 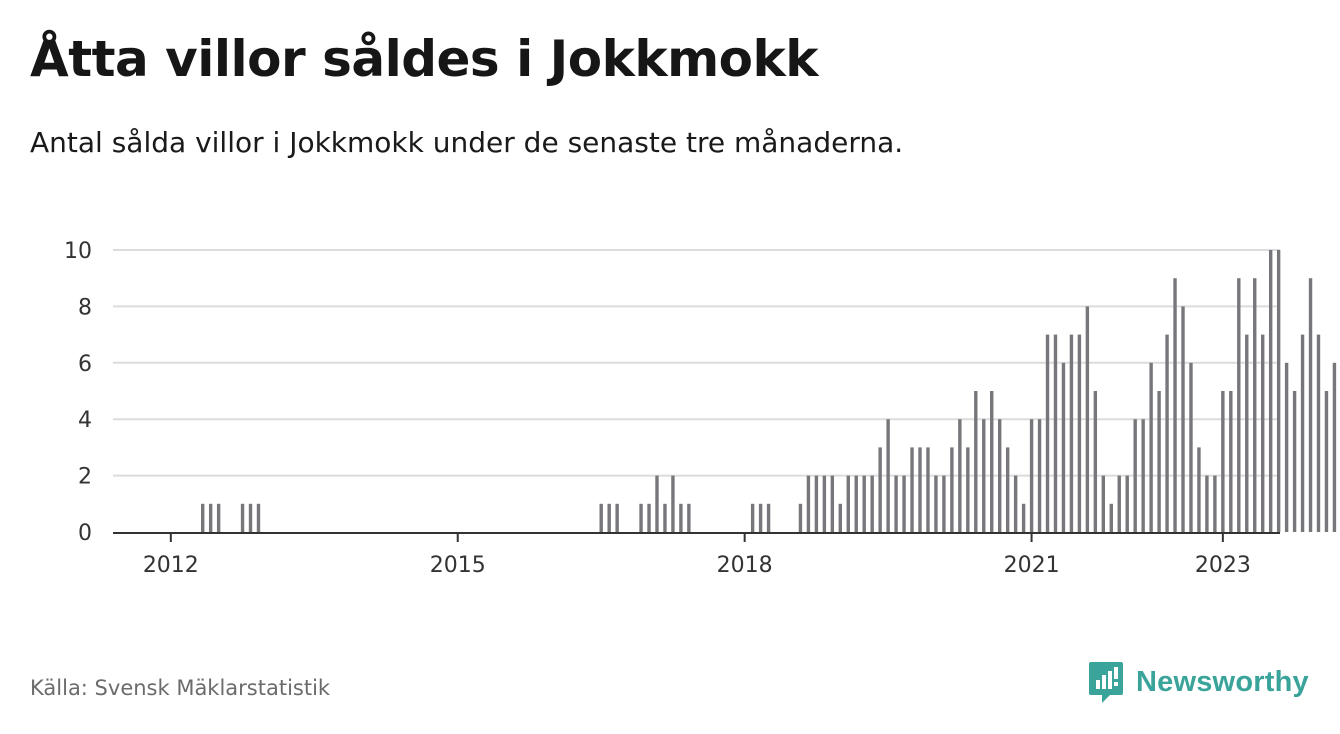 I want to click on newsworthy-logo-icon, so click(x=1106, y=682).